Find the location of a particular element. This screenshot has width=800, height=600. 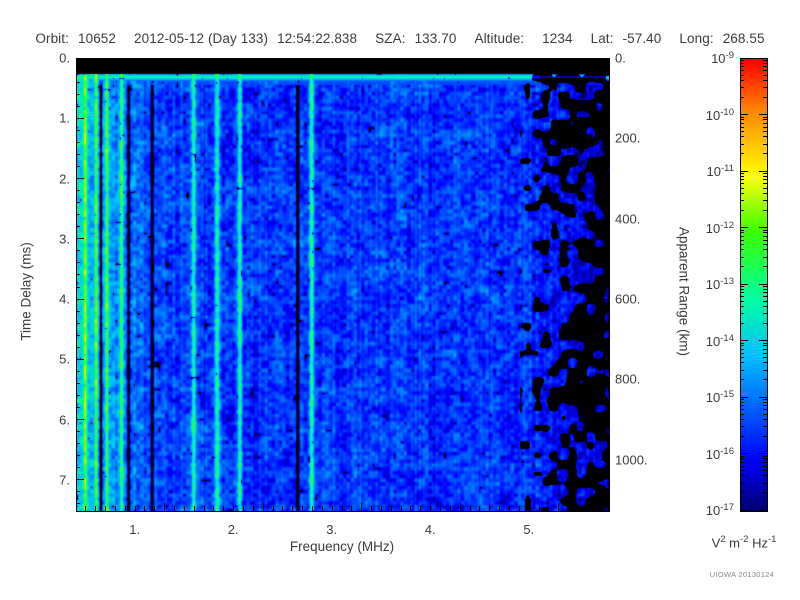

x-tick-label: 5. is located at coordinates (529, 529).